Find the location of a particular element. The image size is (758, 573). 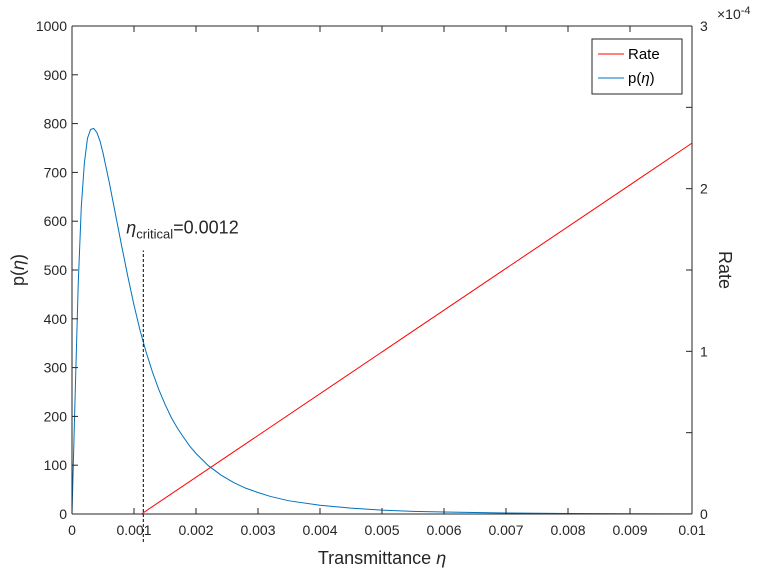

y-left-tick-label: 300 is located at coordinates (56, 368).